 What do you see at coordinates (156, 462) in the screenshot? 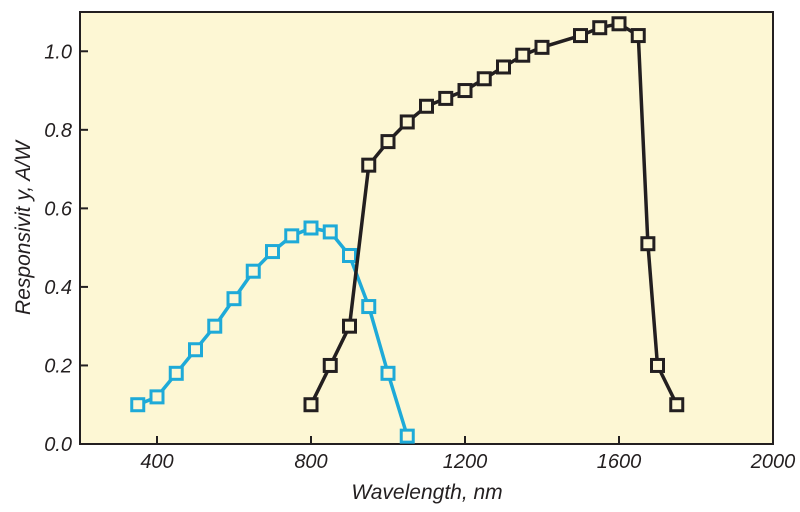
I see `x-tick-label: 400` at bounding box center [156, 462].